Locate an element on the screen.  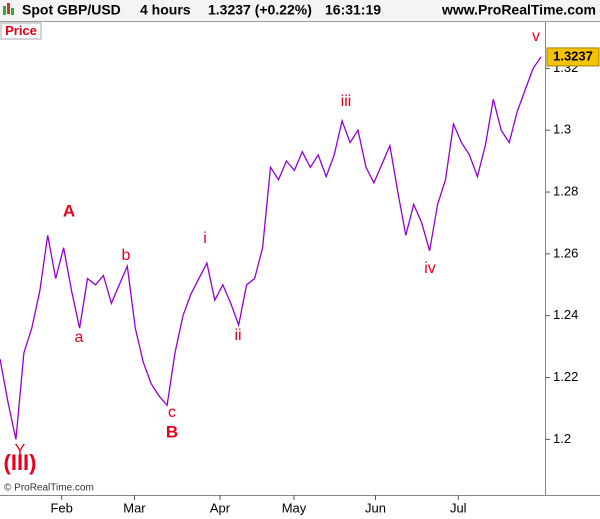
wave-label: a is located at coordinates (79, 337).